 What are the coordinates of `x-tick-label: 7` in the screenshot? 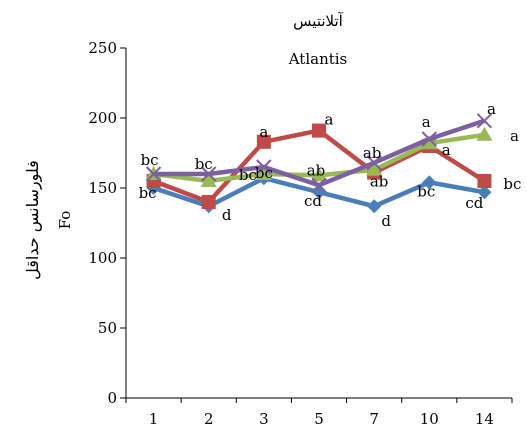 It's located at (374, 419).